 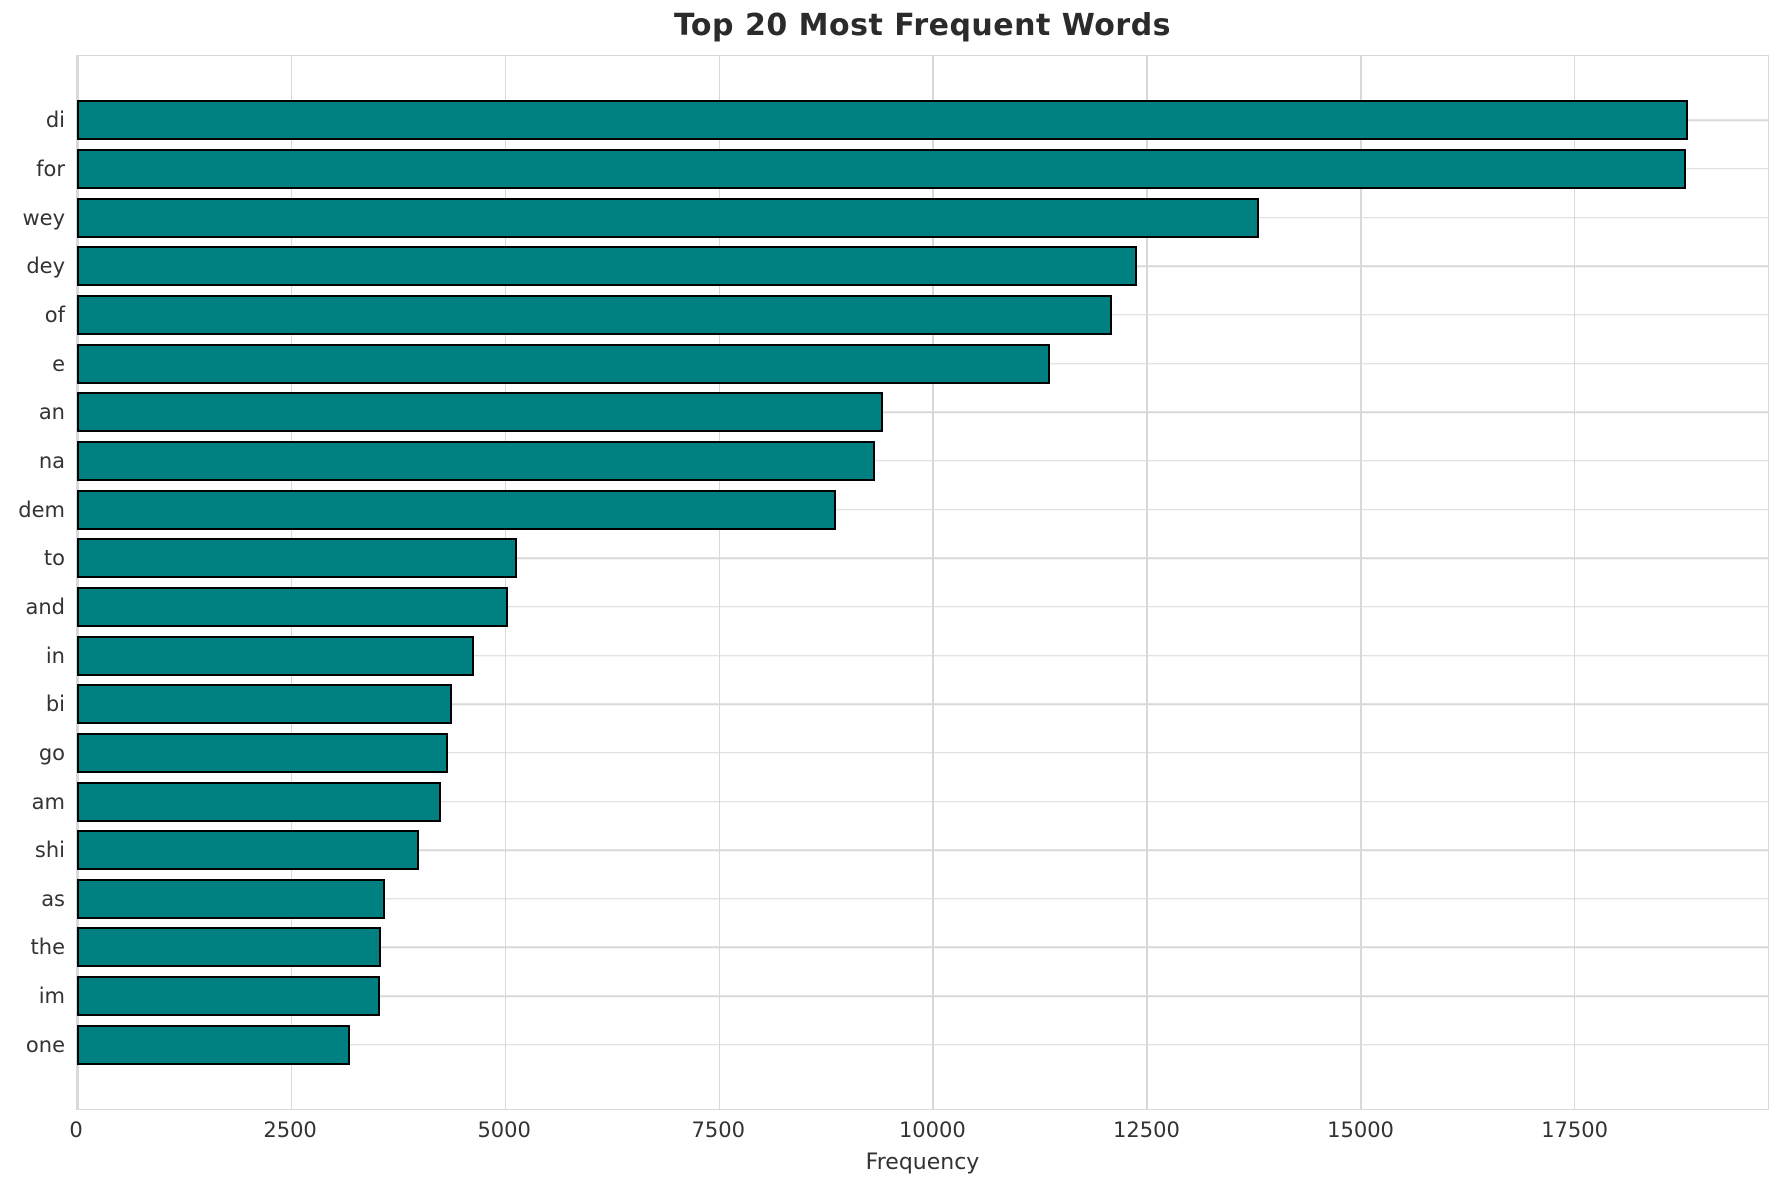 I want to click on category-label: dey, so click(x=45, y=266).